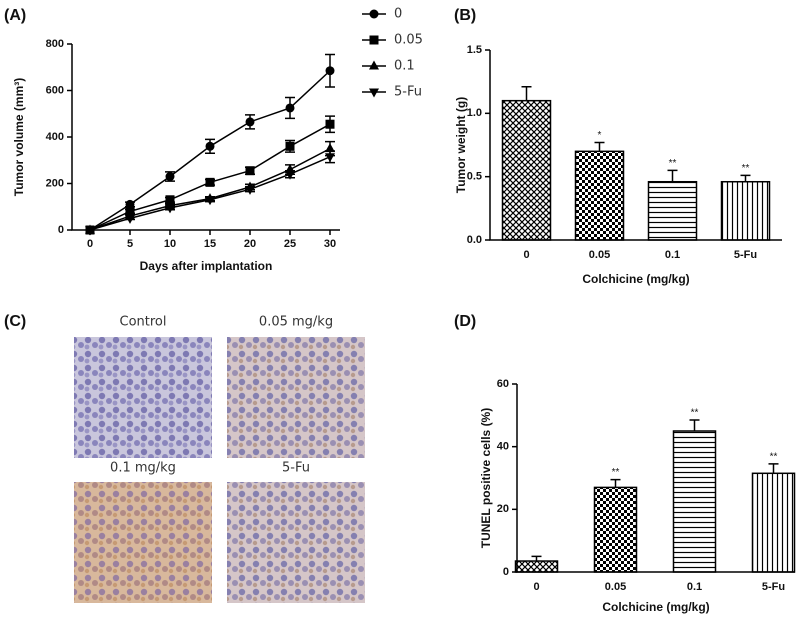  I want to click on y-tick-label: 800, so click(55, 44).